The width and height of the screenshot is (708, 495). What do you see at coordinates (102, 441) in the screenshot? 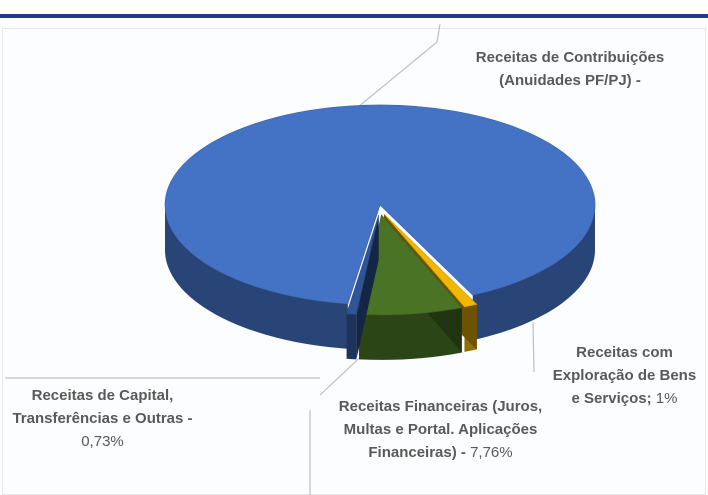
I see `value-label: 0,73%` at bounding box center [102, 441].